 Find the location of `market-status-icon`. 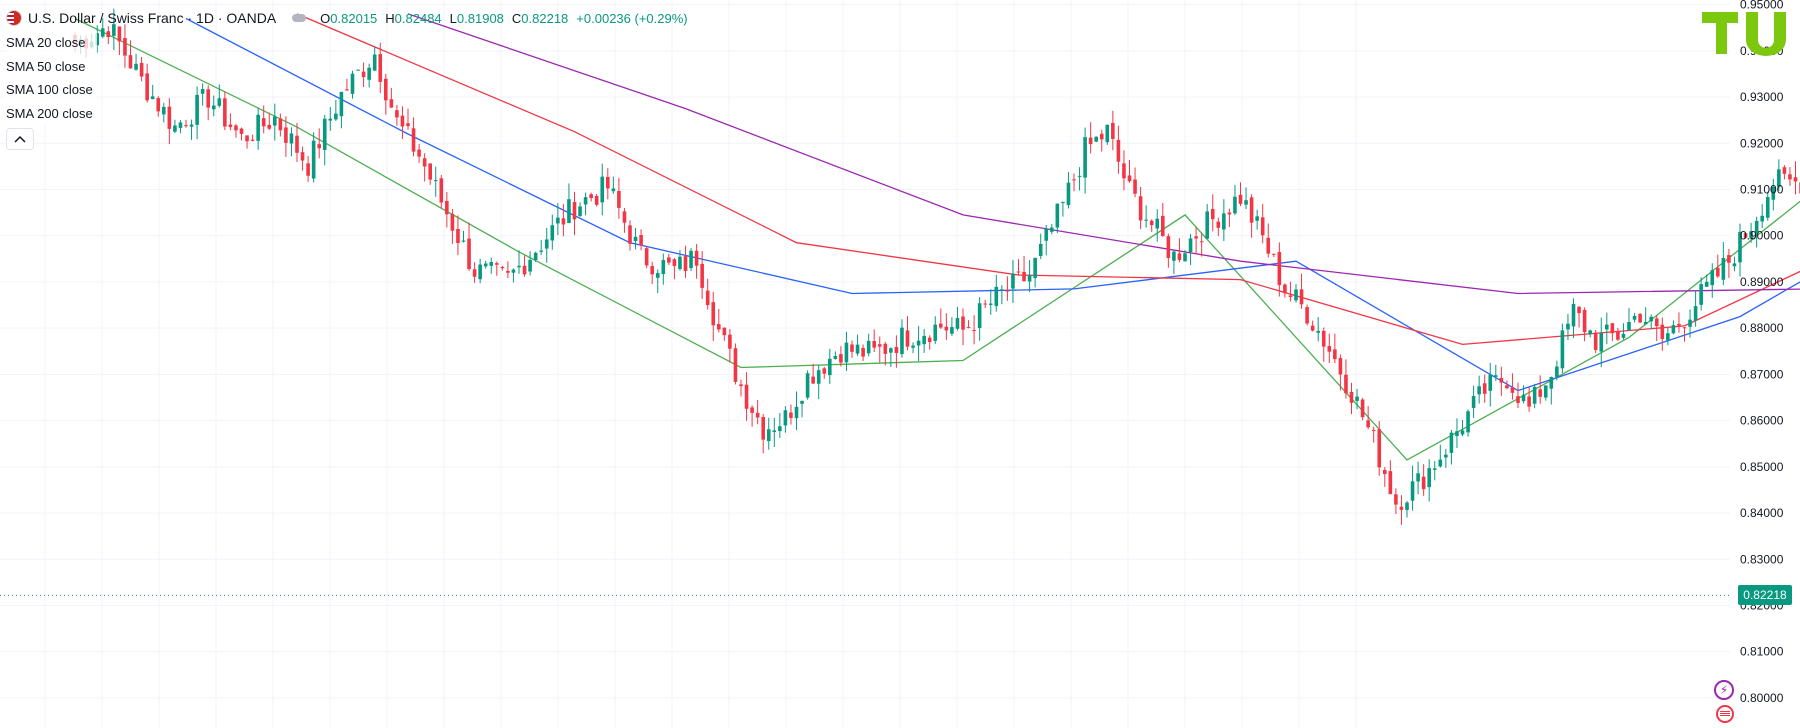

market-status-icon is located at coordinates (299, 18).